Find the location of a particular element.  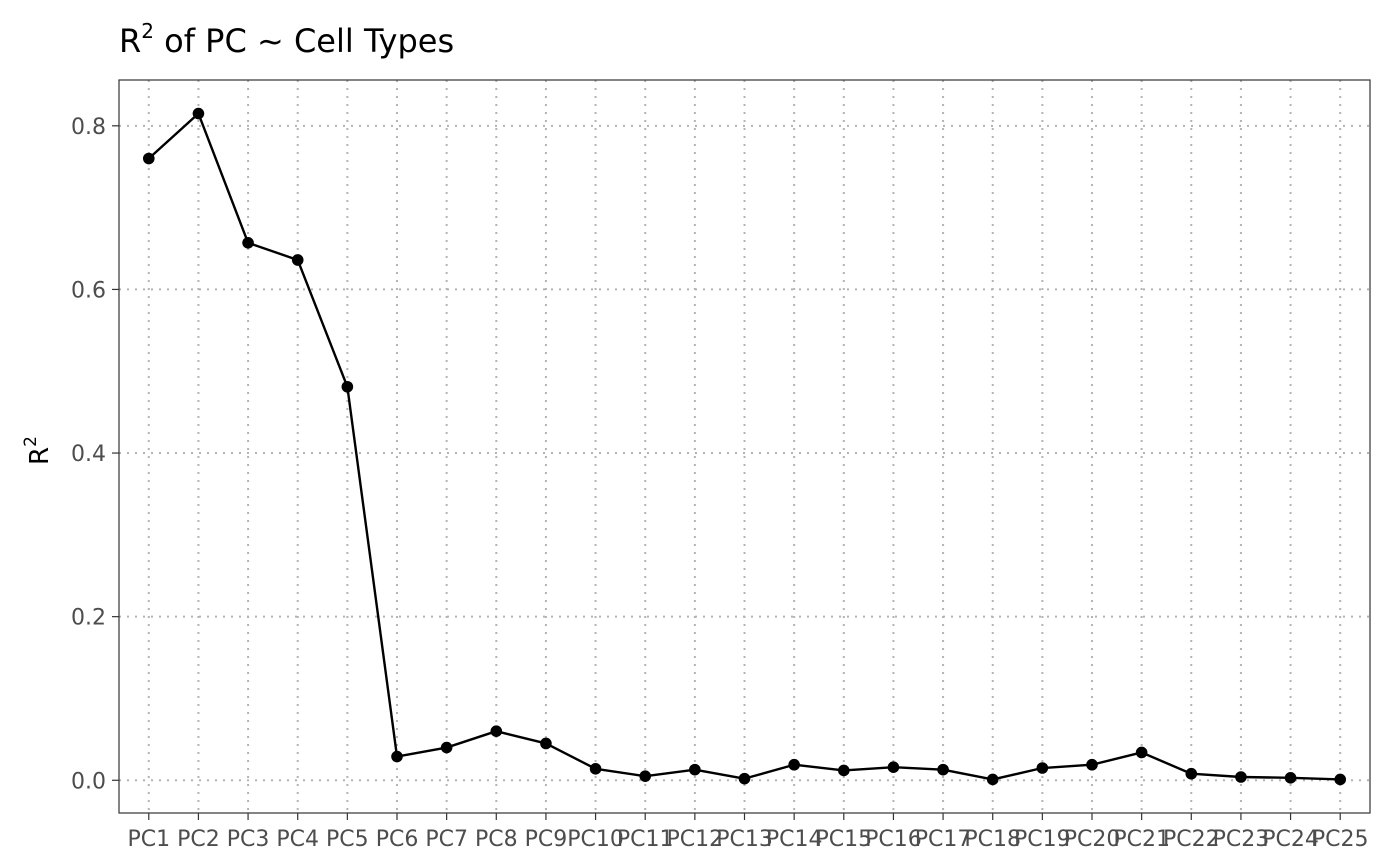

chart-title: R2 of PC ~ Cell Types is located at coordinates (286, 39).